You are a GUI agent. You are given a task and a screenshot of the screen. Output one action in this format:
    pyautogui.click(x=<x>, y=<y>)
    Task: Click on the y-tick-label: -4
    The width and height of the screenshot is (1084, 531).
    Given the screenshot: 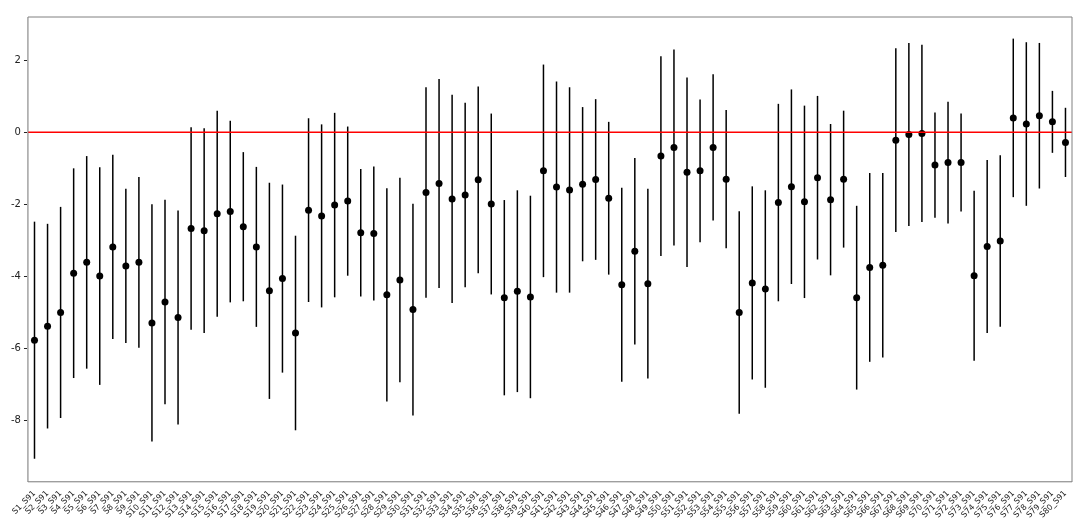 What is the action you would take?
    pyautogui.click(x=15, y=276)
    